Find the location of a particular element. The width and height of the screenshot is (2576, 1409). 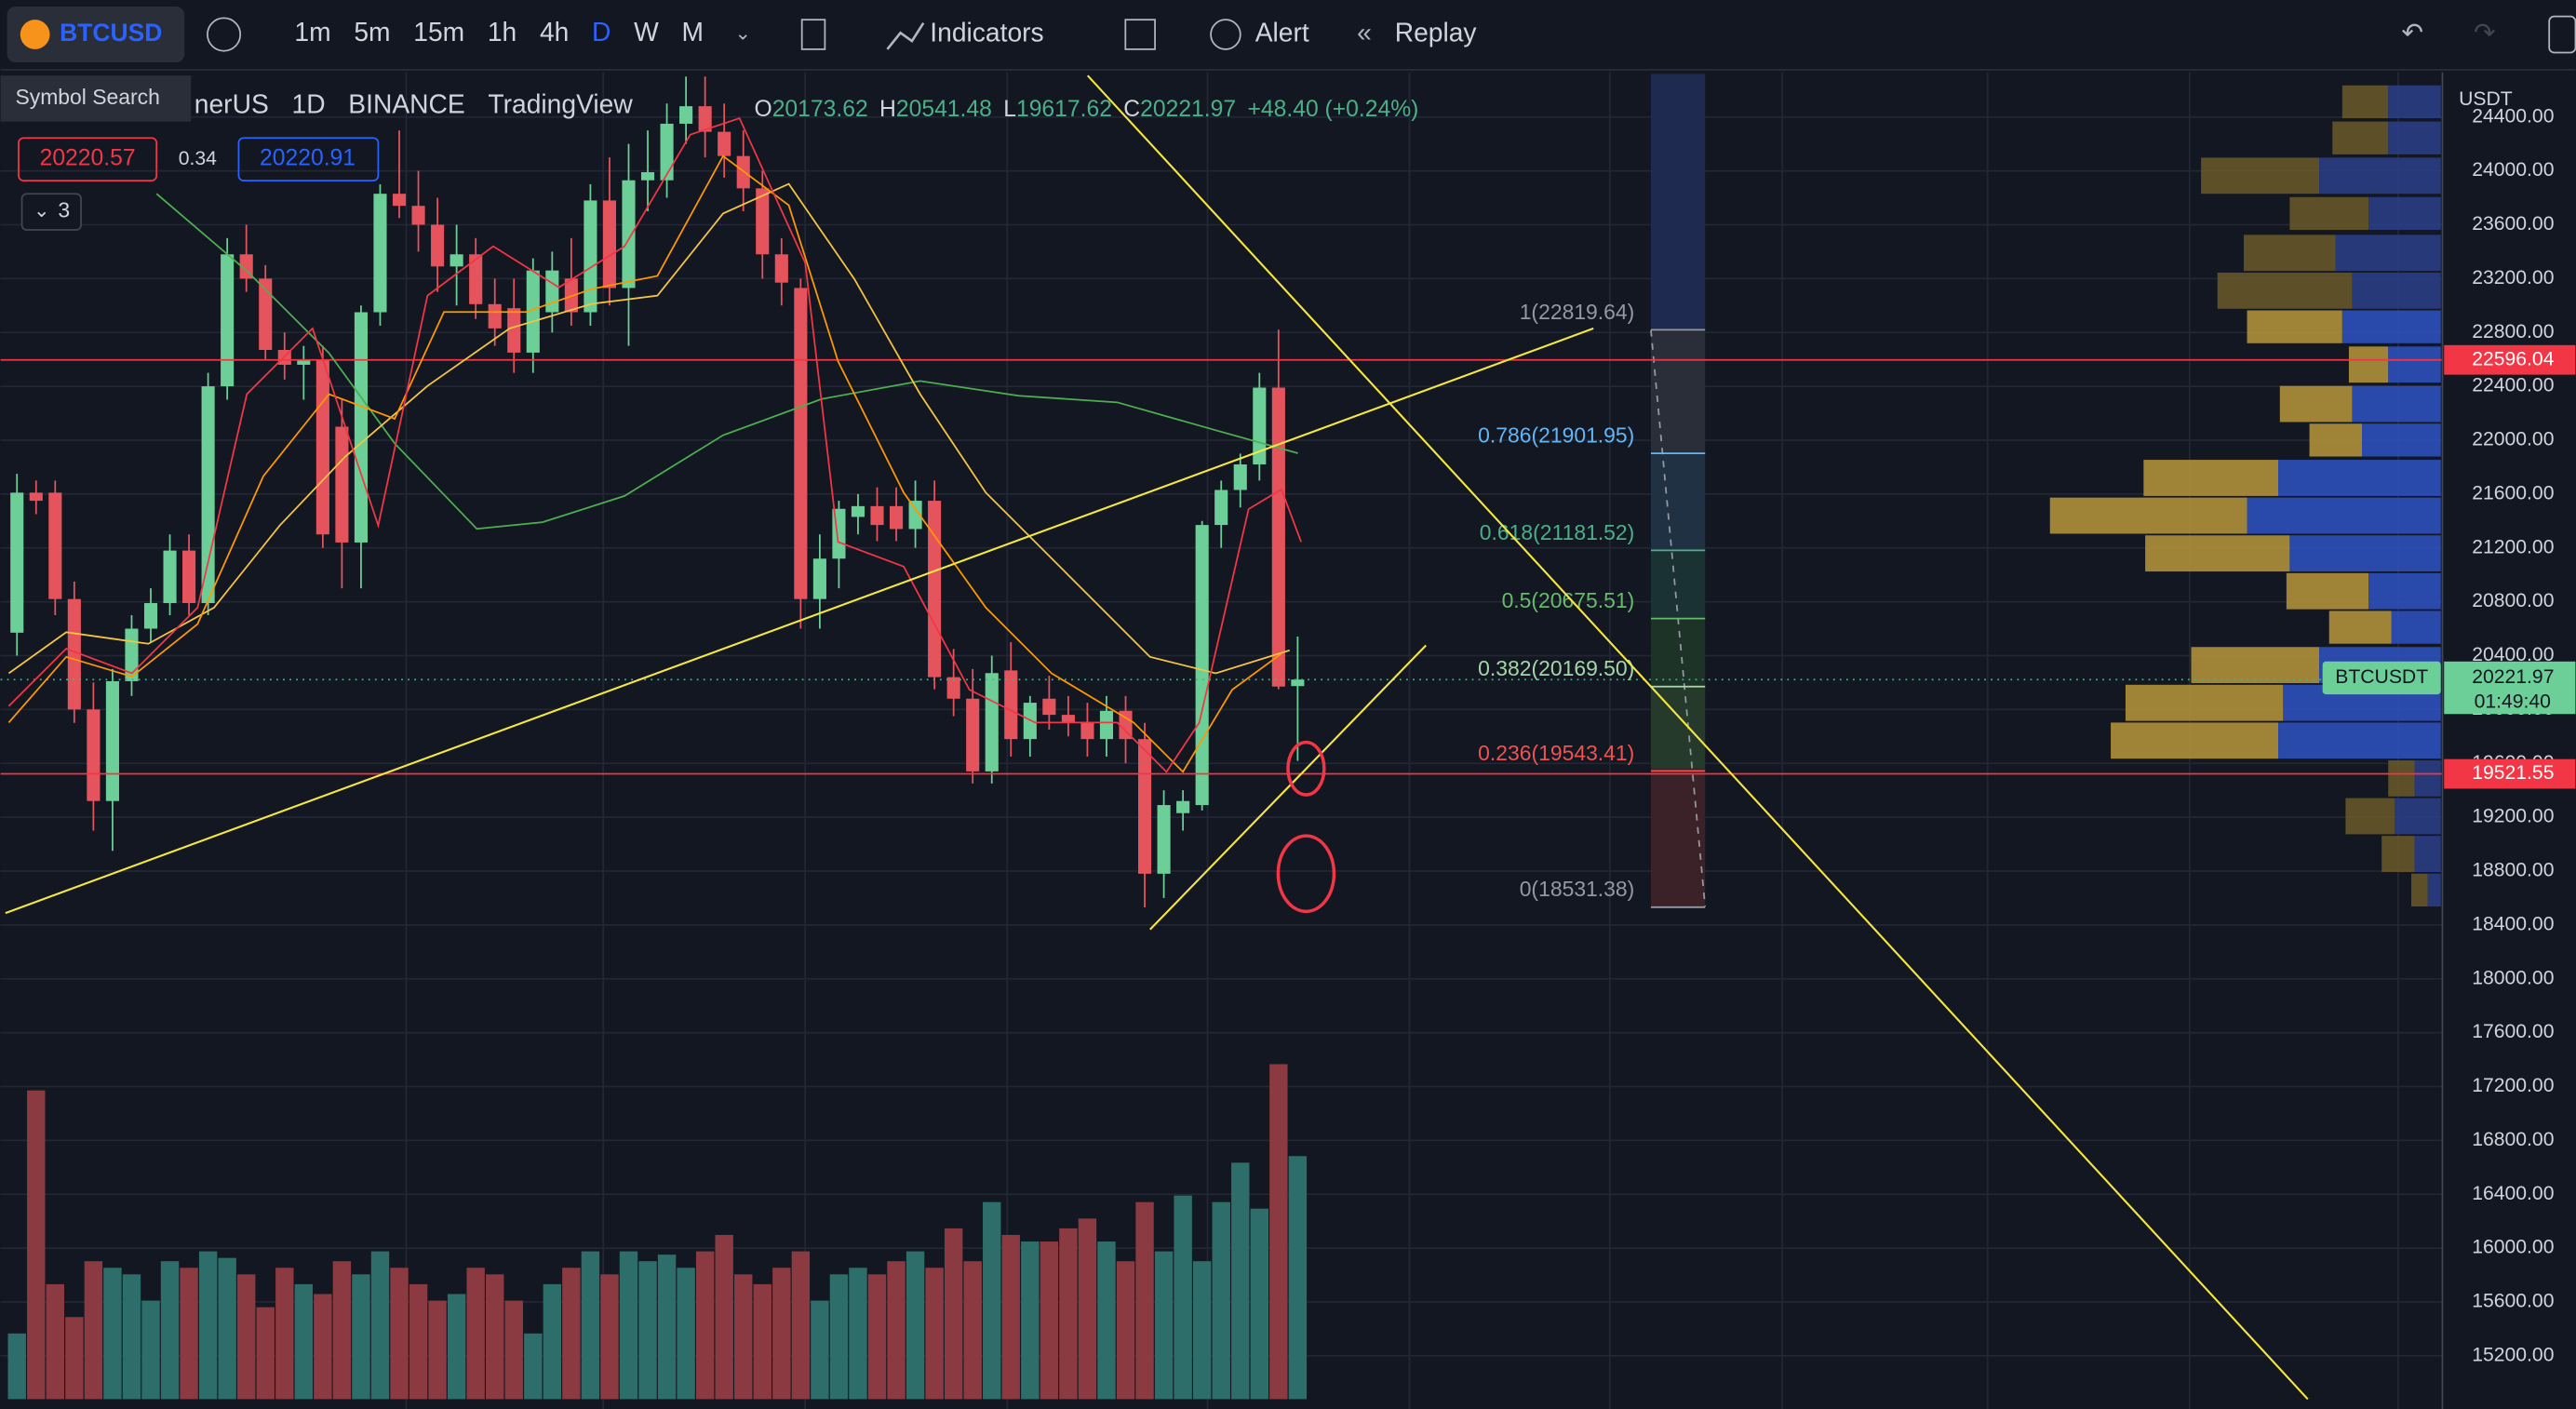

interval-menu: ⌄ is located at coordinates (742, 34).